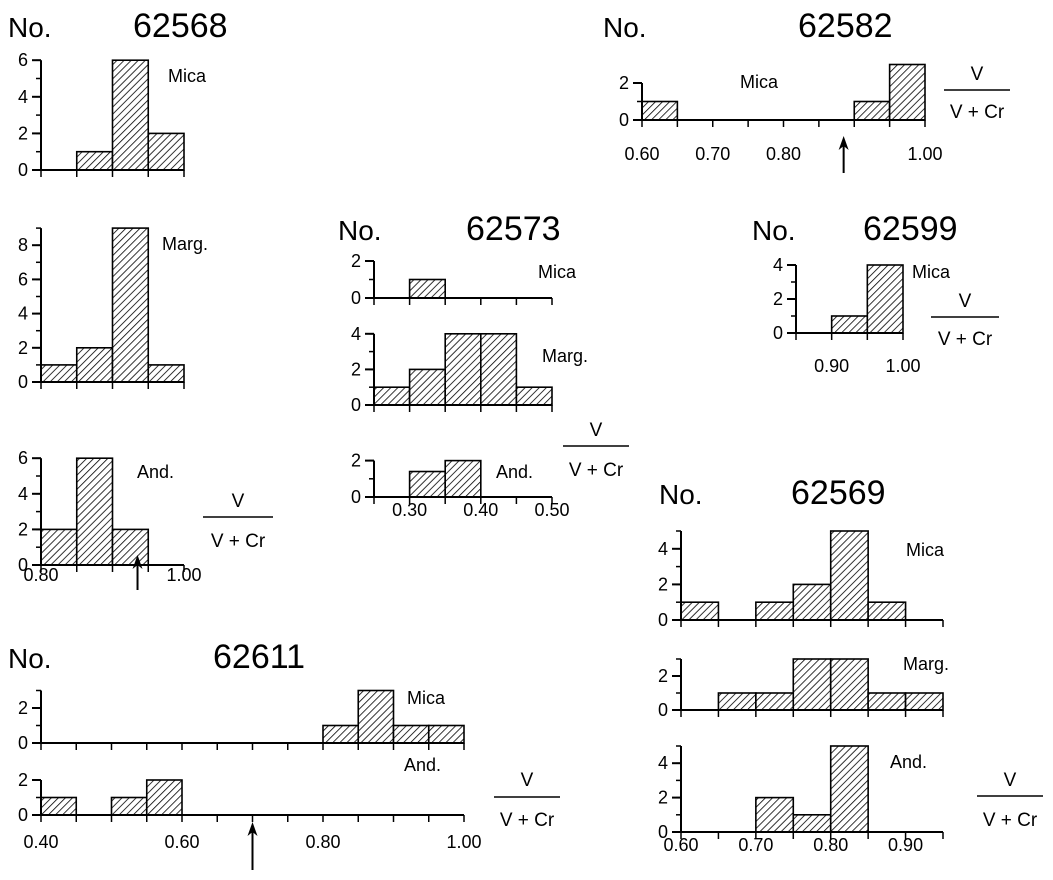 Image resolution: width=1053 pixels, height=880 pixels. What do you see at coordinates (252, 846) in the screenshot?
I see `arrow-marker` at bounding box center [252, 846].